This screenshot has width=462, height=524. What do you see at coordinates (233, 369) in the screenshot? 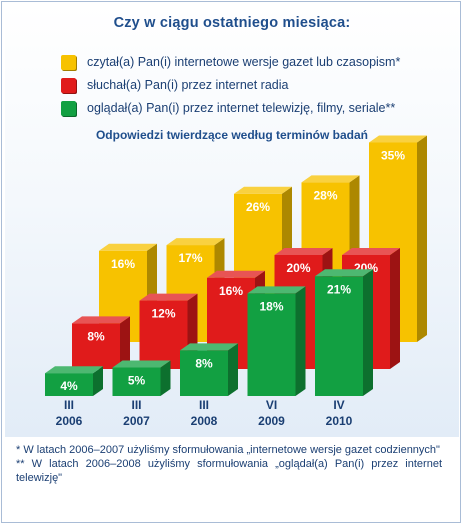
I see `bar-side-tv-2008` at bounding box center [233, 369].